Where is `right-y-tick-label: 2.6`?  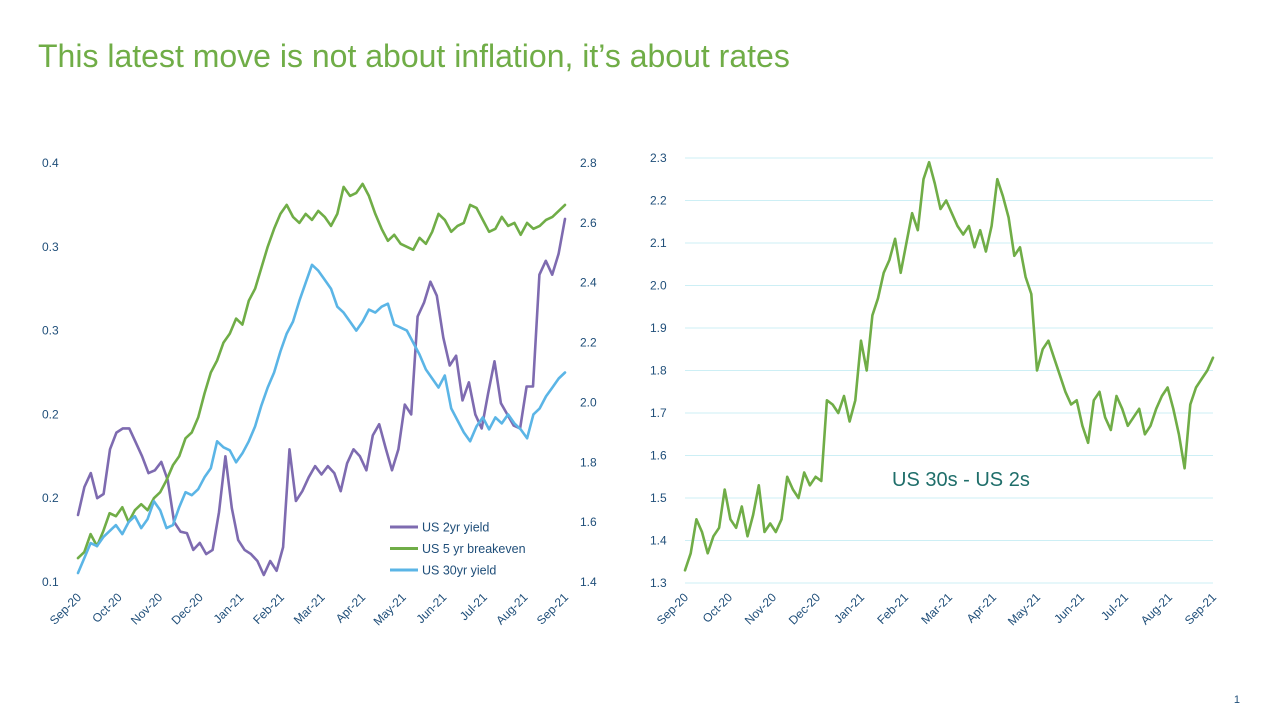
right-y-tick-label: 2.6 is located at coordinates (588, 223).